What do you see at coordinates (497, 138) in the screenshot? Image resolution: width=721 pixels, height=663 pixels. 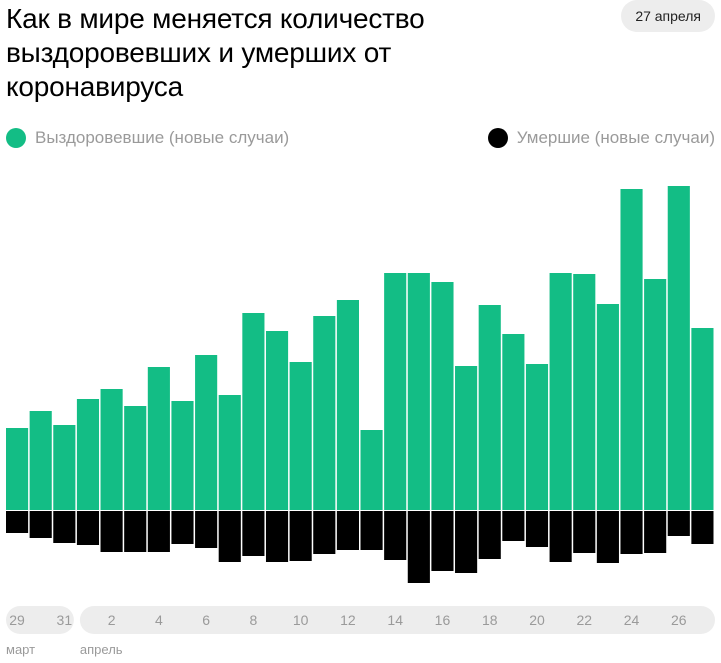 I see `deaths-swatch-icon` at bounding box center [497, 138].